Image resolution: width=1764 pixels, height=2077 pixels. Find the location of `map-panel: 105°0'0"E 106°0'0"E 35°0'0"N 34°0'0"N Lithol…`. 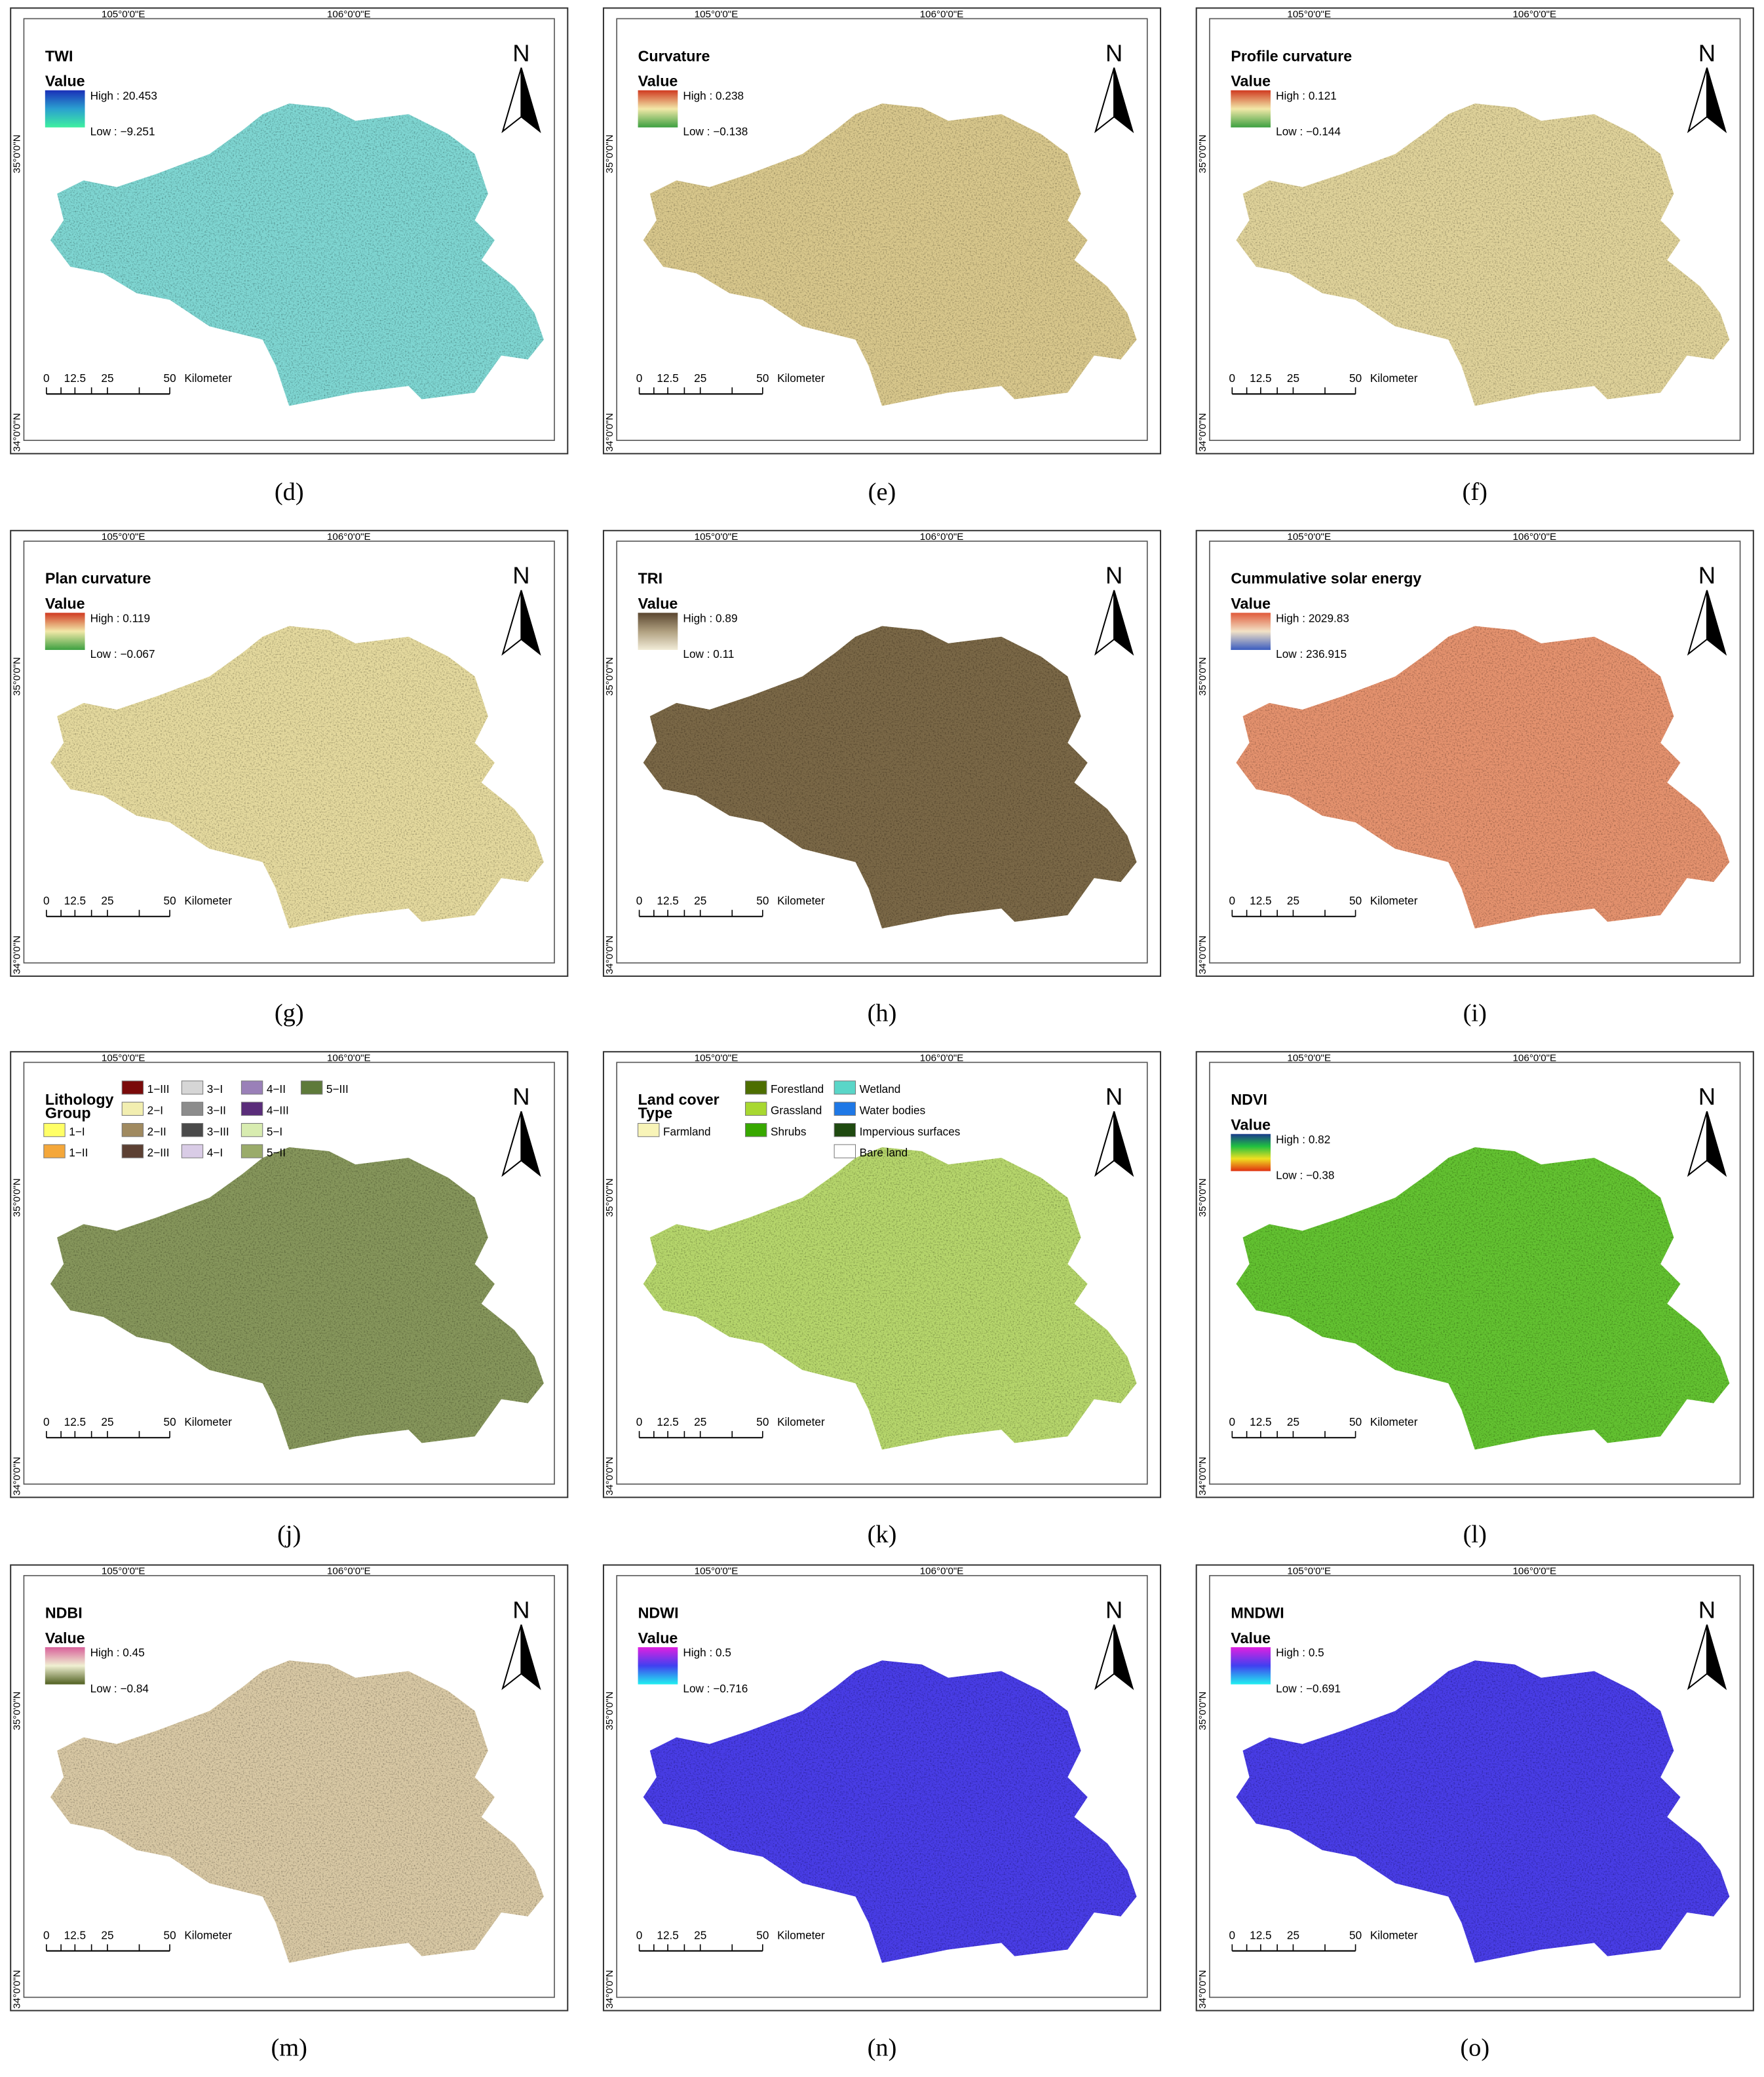

map-panel: 105°0'0"E 106°0'0"E 35°0'0"N 34°0'0"N Lithol… is located at coordinates (290, 1274).